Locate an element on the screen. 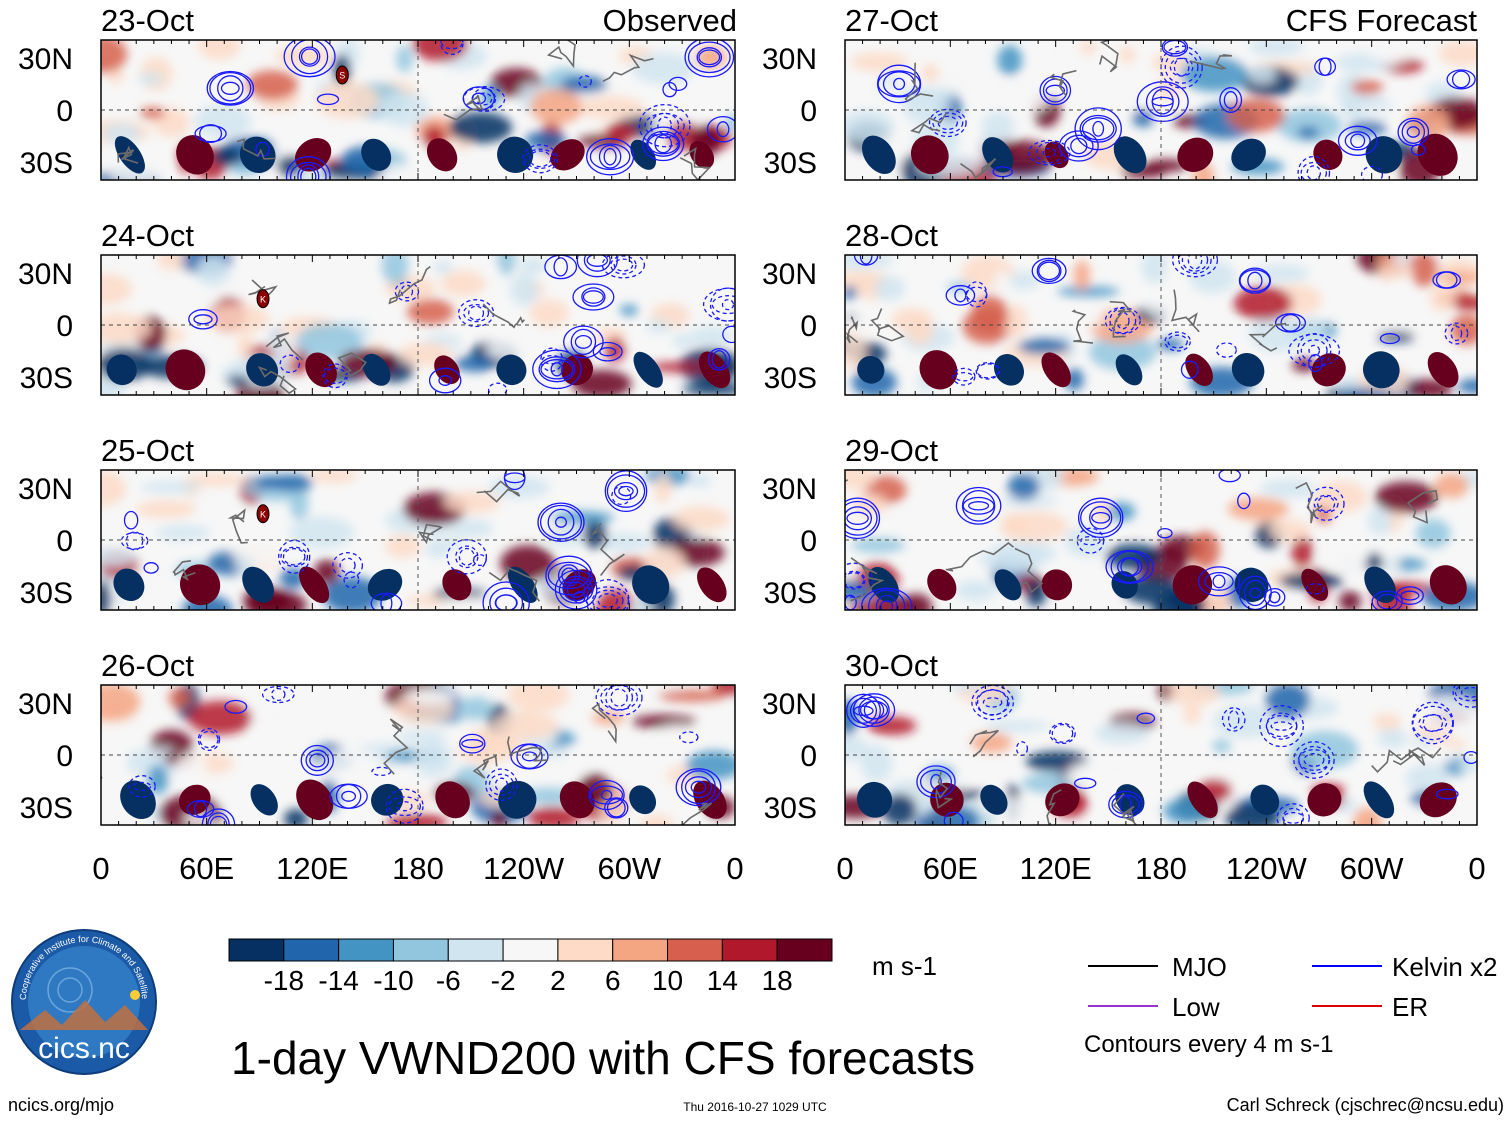 The image size is (1510, 1121). panel-date: 29-Oct is located at coordinates (891, 450).